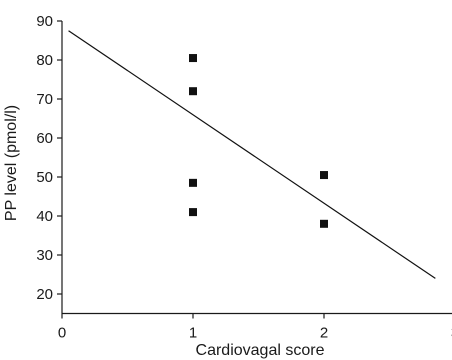 This screenshot has height=360, width=452. Describe the element at coordinates (44, 177) in the screenshot. I see `y-tick-label: 50` at that location.